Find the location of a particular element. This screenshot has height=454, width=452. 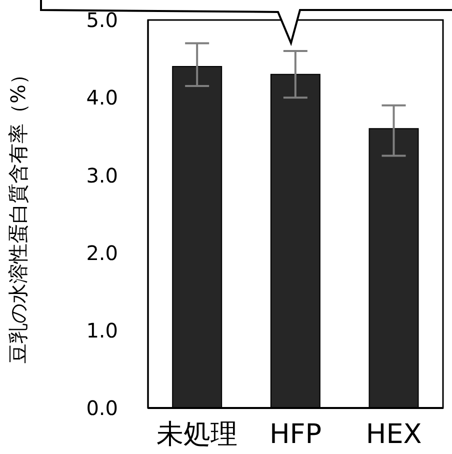

y-tick-label: 3.0 is located at coordinates (102, 175).